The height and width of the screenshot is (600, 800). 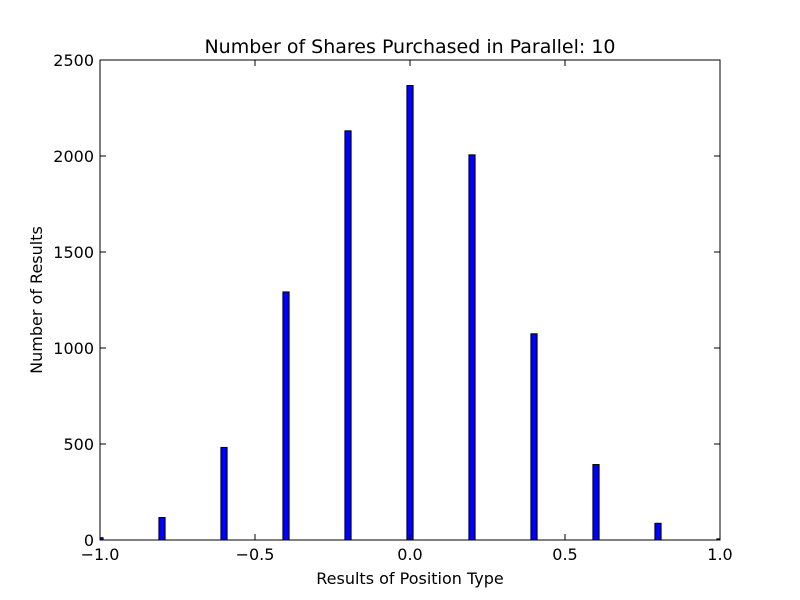 What do you see at coordinates (73, 156) in the screenshot?
I see `y-tick-label: 2000` at bounding box center [73, 156].